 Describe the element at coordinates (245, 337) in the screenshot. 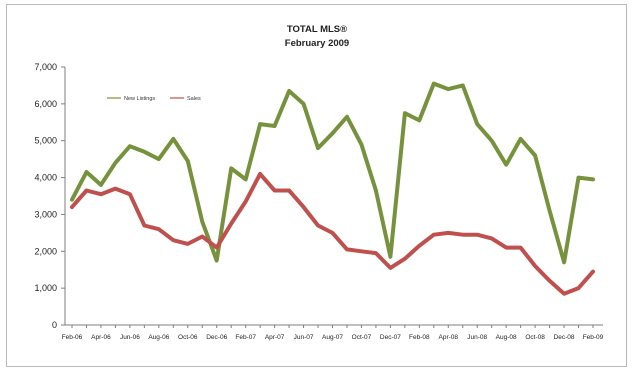

I see `x-tick-label: Feb-07` at that location.